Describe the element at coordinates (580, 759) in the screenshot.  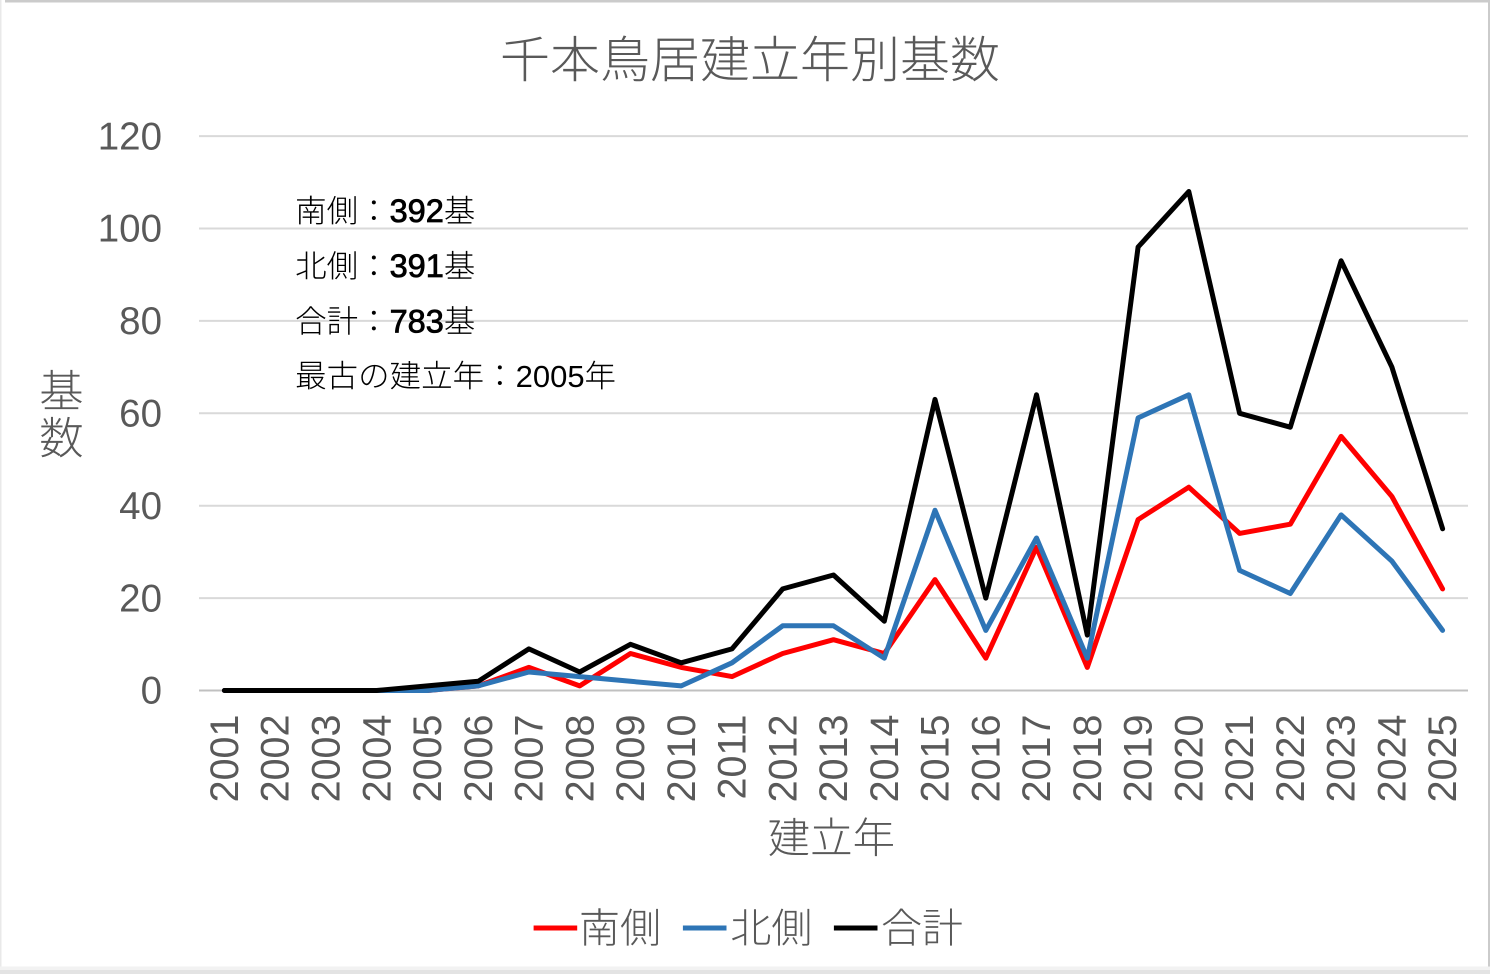
I see `svg-text: 2008` at that location.